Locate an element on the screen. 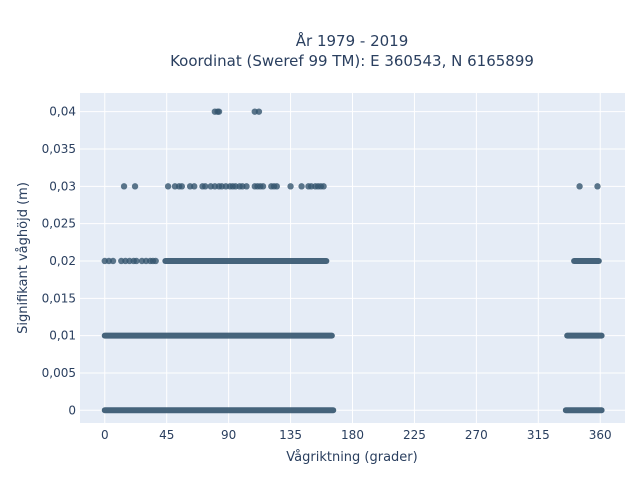 The height and width of the screenshot is (480, 640). x-tick-label: 270 is located at coordinates (476, 435).